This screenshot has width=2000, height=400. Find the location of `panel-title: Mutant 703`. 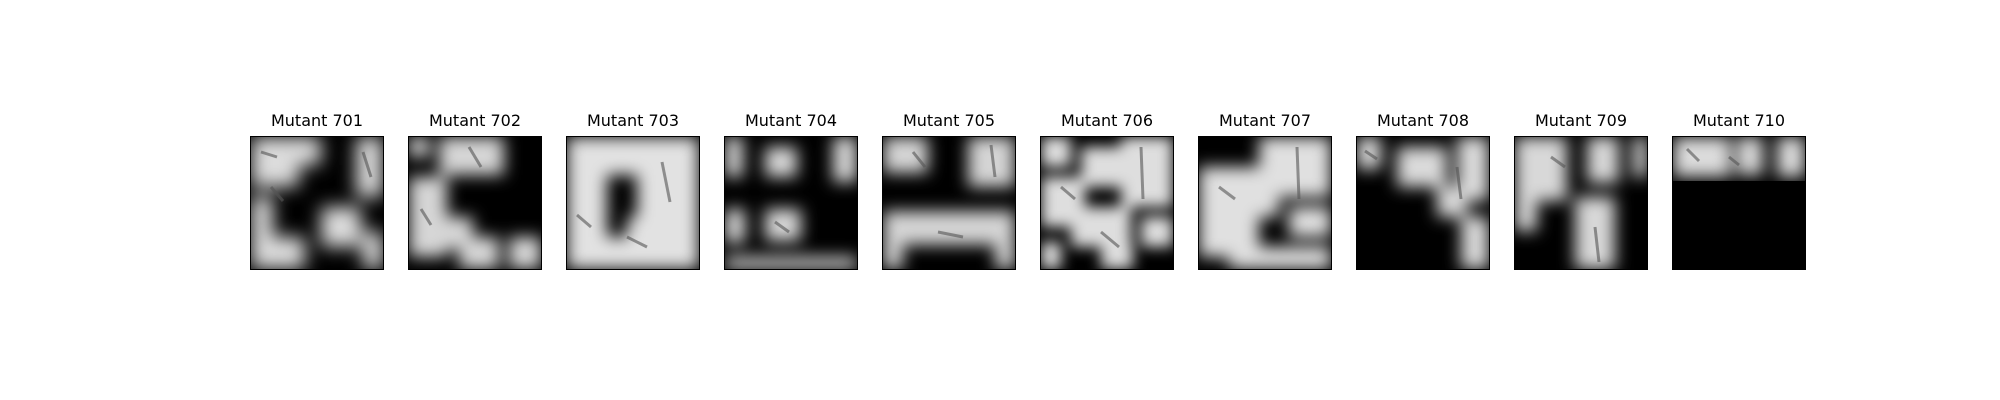

panel-title: Mutant 703 is located at coordinates (633, 120).